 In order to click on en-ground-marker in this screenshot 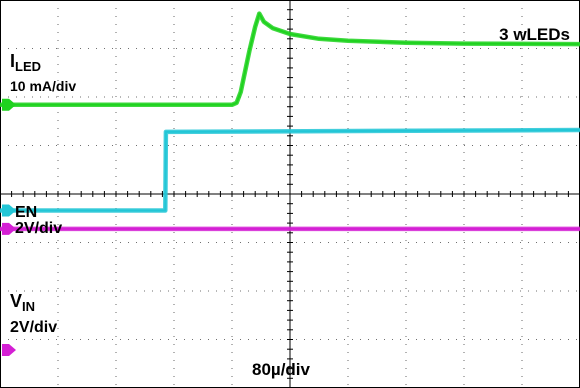, I will do `click(9, 210)`.